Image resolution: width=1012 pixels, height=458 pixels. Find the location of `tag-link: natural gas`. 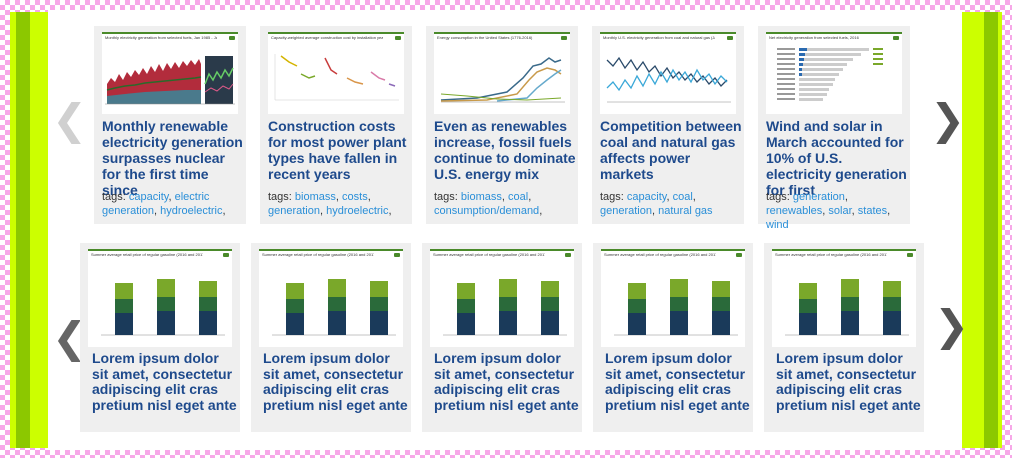

tag-link: natural gas is located at coordinates (685, 211).